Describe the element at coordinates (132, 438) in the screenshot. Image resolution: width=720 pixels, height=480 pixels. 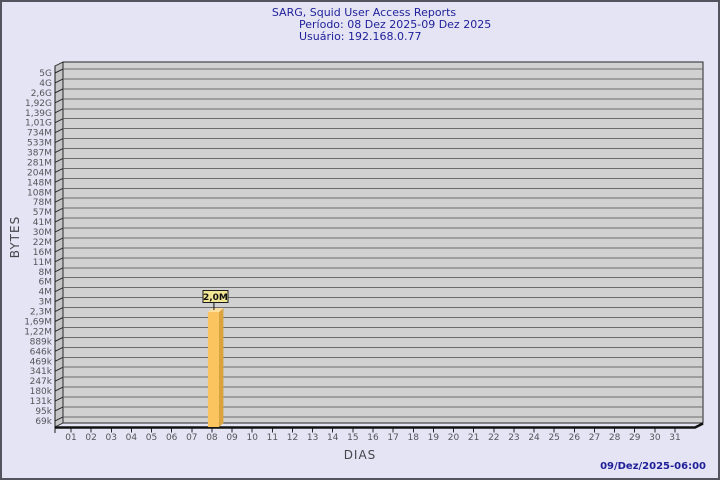
I see `x-tick-label: 04` at that location.